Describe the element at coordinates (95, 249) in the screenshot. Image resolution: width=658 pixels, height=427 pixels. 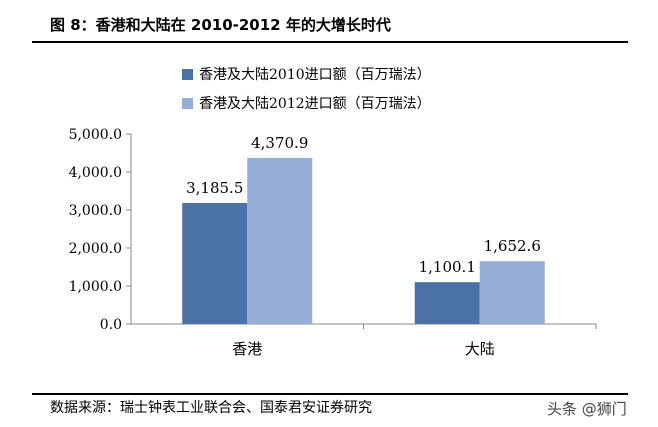
I see `y-tick-label: 2,000.0` at that location.